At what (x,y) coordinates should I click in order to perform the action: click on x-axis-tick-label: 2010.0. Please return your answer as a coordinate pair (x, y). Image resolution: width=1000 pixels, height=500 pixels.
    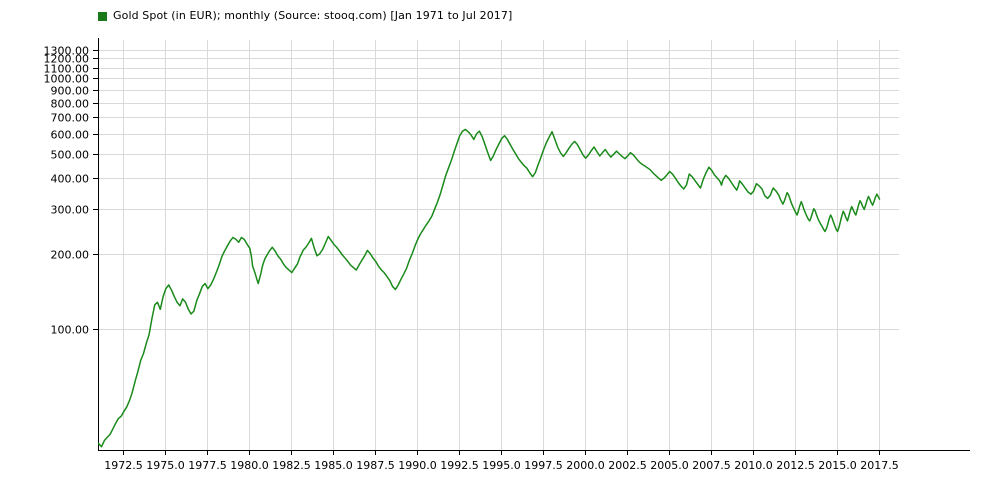
    Looking at the image, I should click on (753, 465).